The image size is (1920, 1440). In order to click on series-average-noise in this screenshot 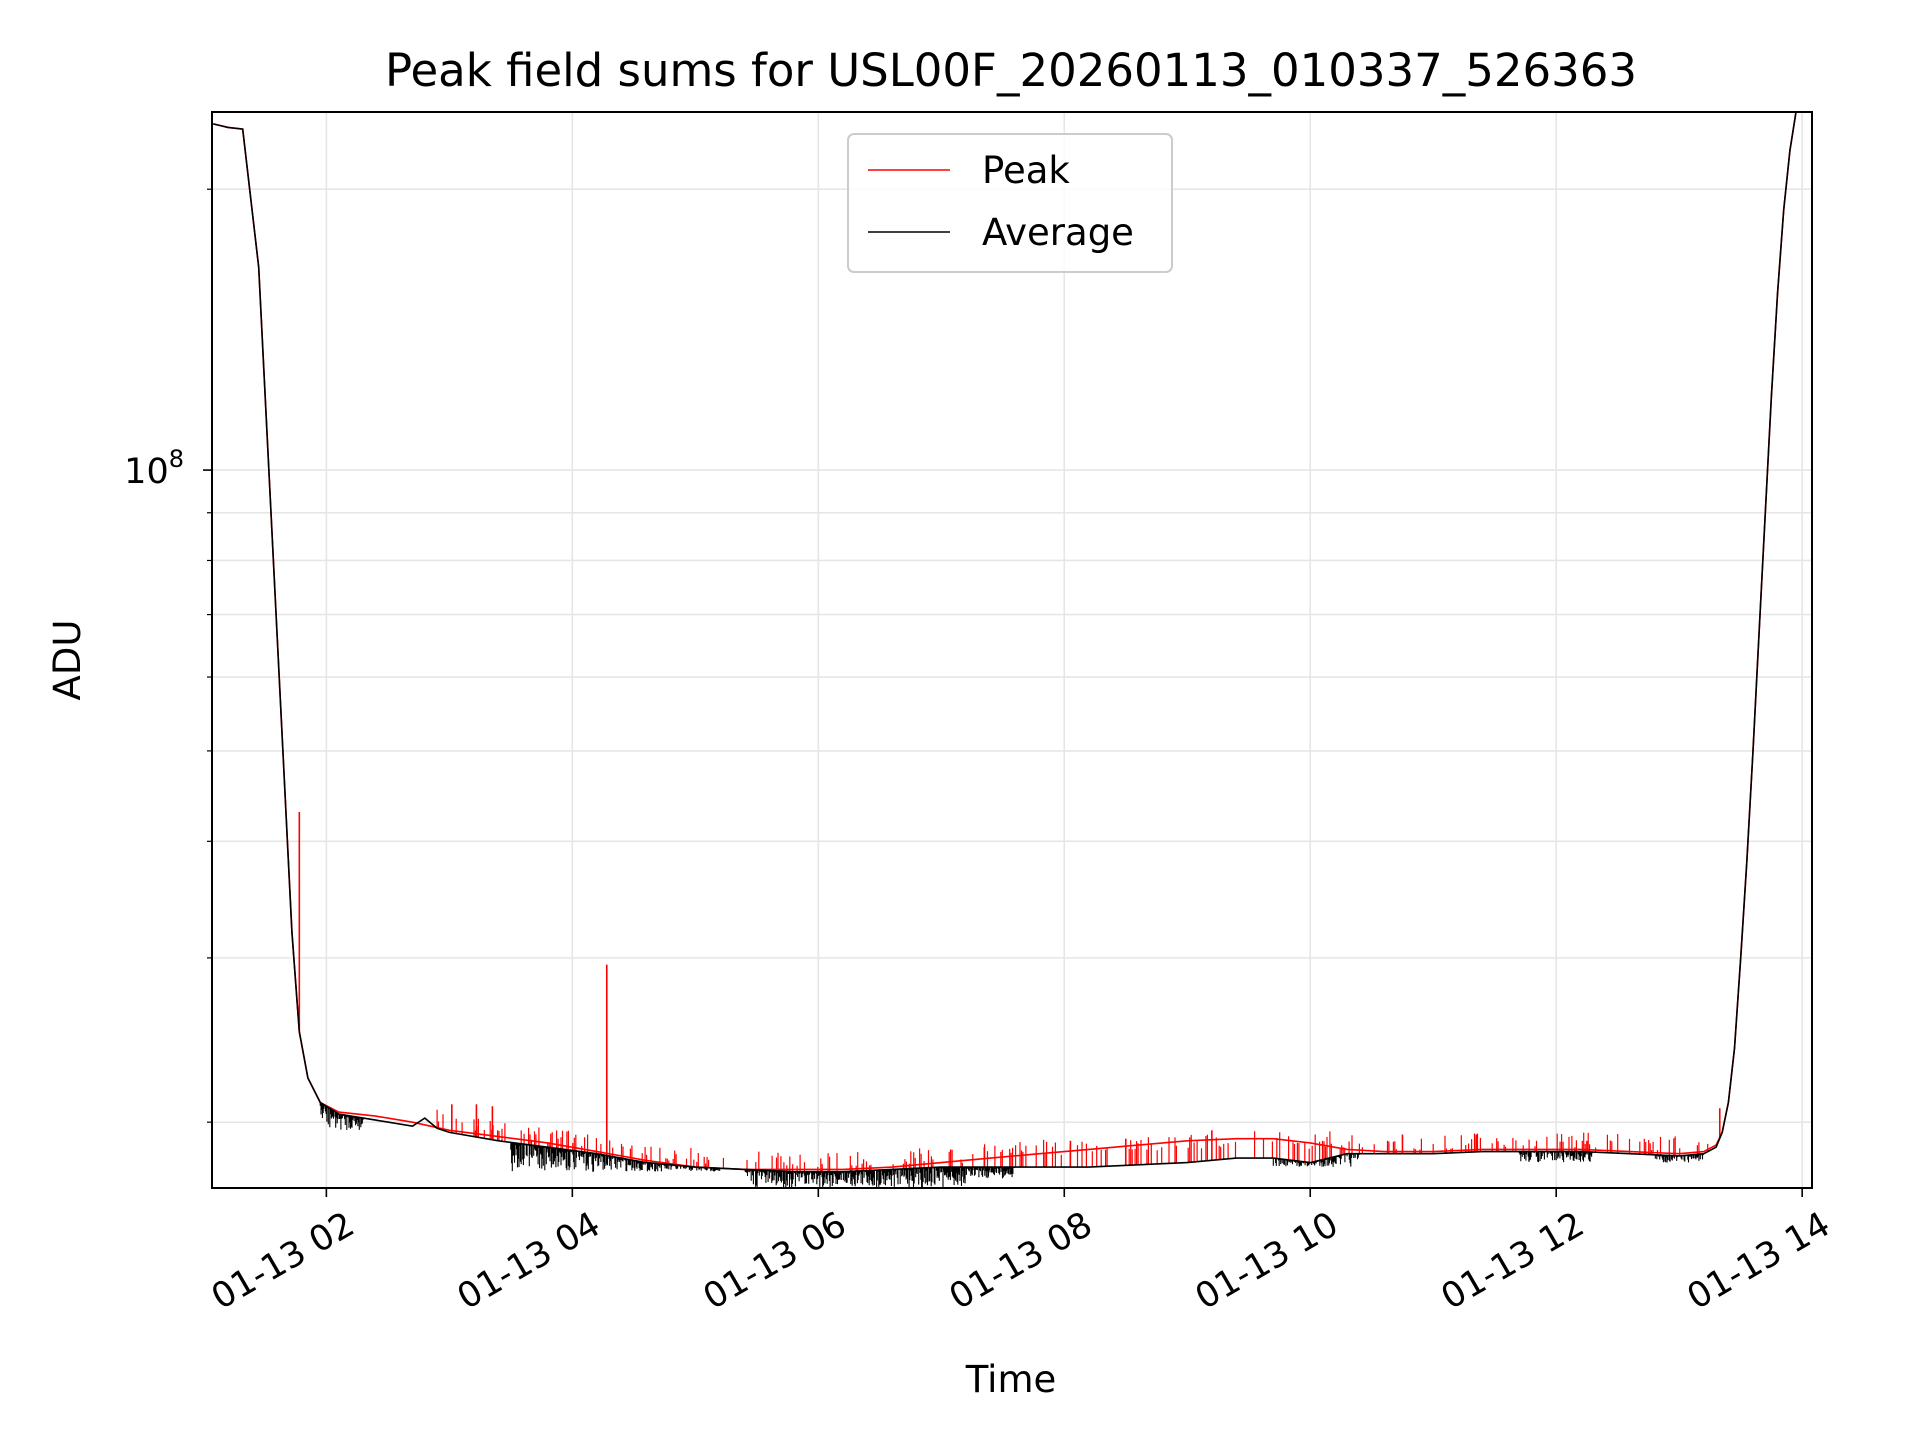, I will do `click(1011, 1145)`.